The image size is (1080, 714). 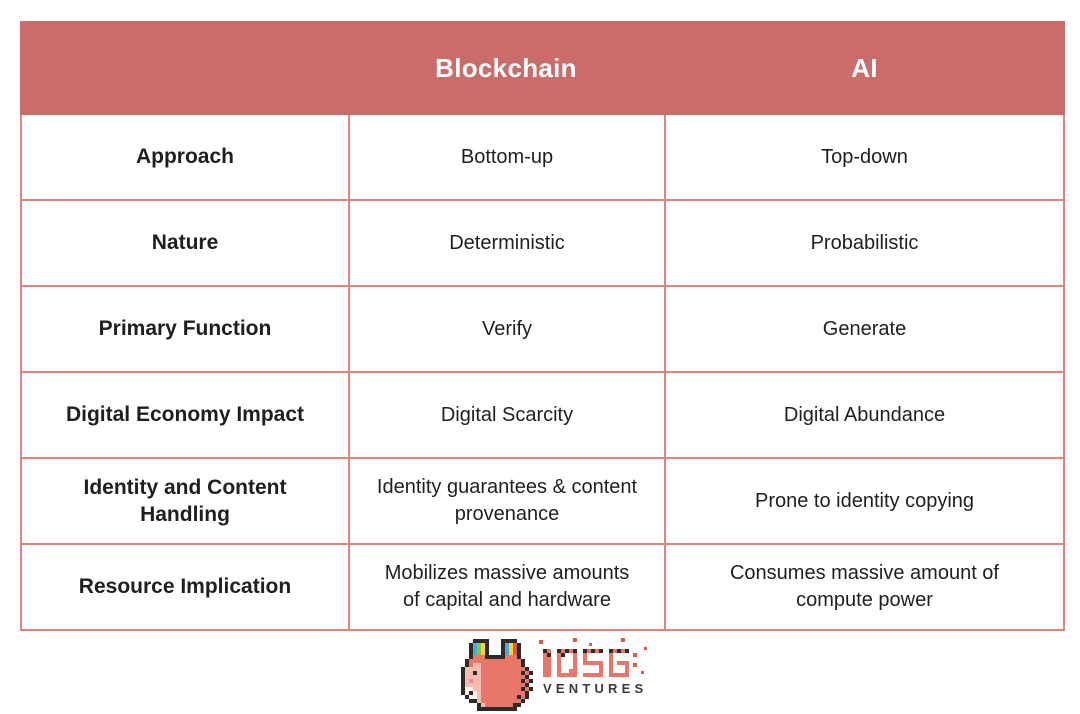 I want to click on row-label: Approach, so click(x=185, y=157).